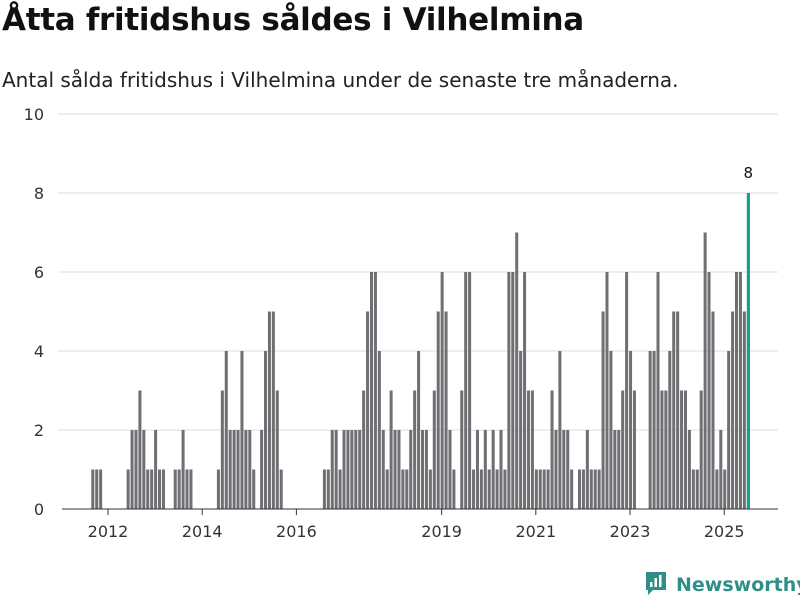  I want to click on y-tick-label: 0, so click(39, 509).